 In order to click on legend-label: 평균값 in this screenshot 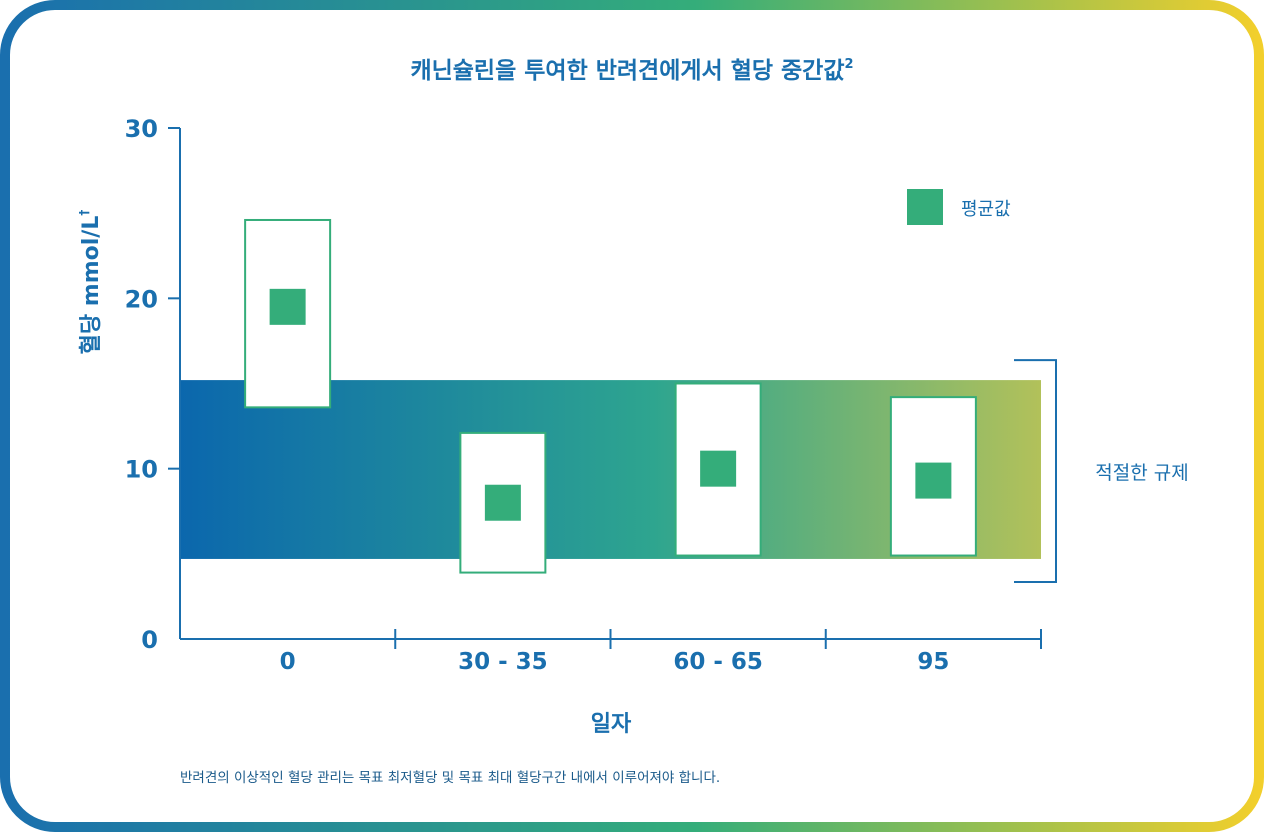, I will do `click(986, 209)`.